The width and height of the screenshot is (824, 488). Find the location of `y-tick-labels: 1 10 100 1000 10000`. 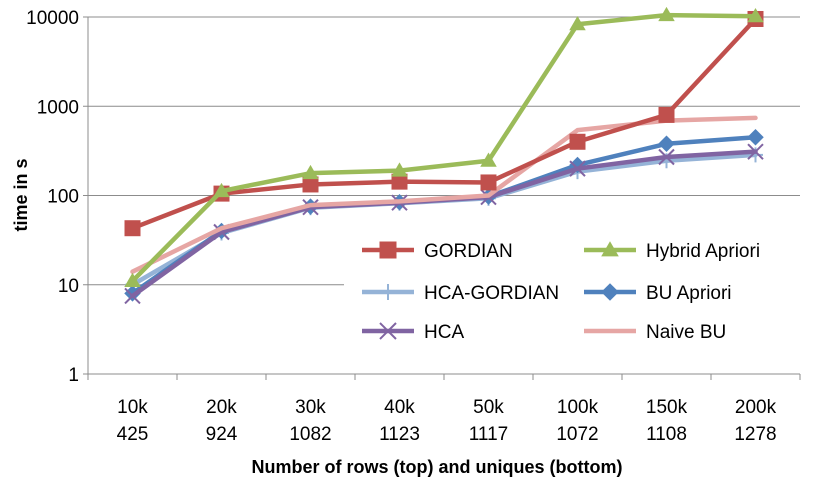

y-tick-labels: 1 10 100 1000 10000 is located at coordinates (52, 197).